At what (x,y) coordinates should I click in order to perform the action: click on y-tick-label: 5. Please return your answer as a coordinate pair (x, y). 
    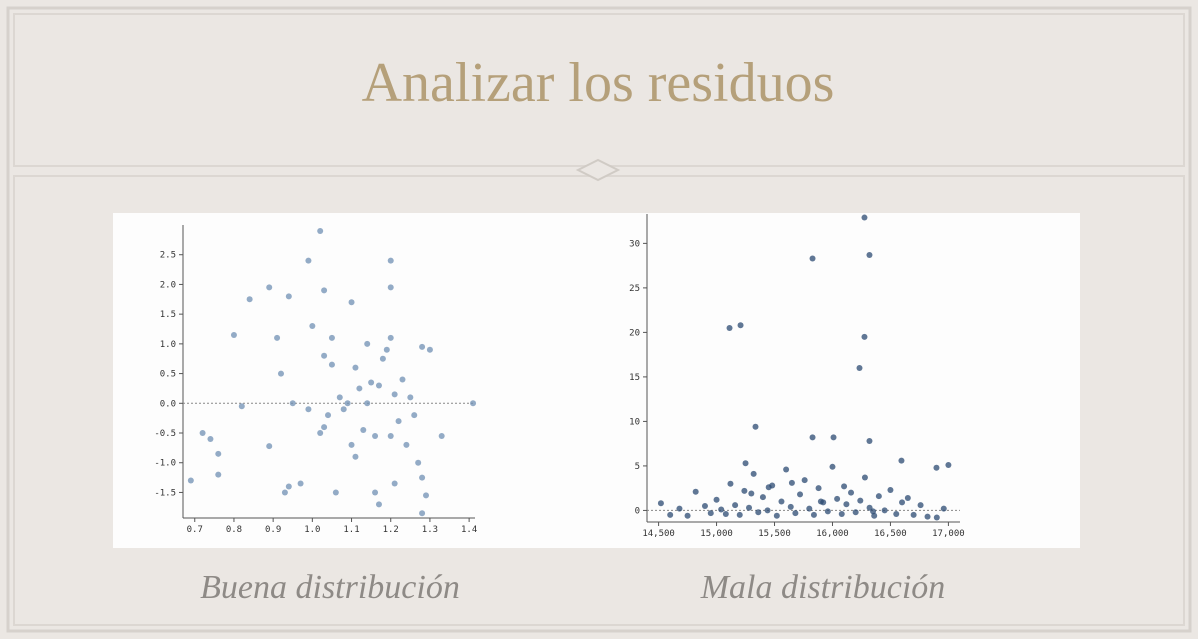
    Looking at the image, I should click on (637, 467).